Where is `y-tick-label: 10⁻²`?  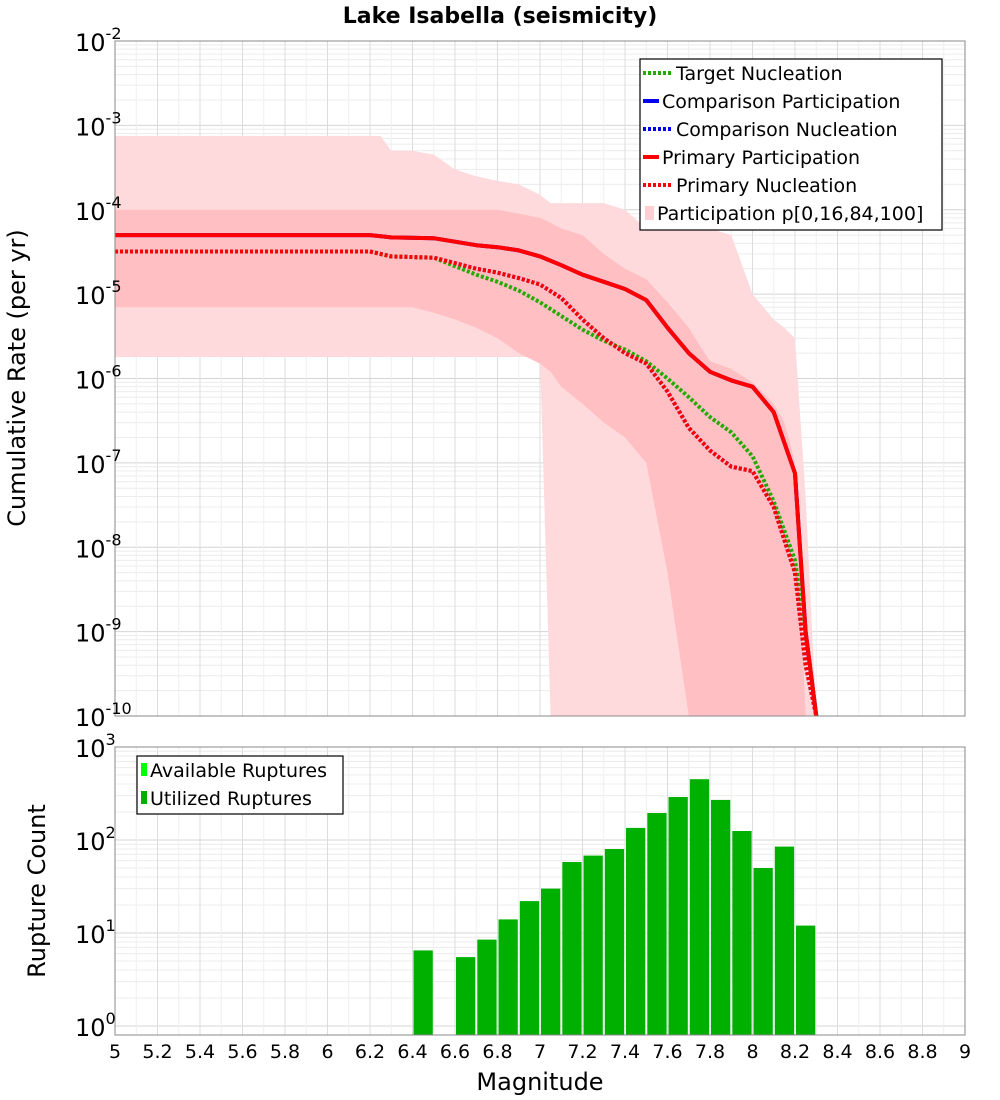
y-tick-label: 10⁻² is located at coordinates (98, 40).